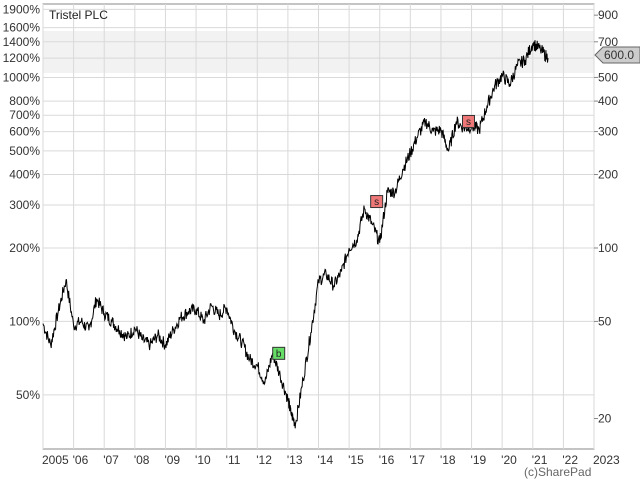 Image resolution: width=640 pixels, height=480 pixels. Describe the element at coordinates (203, 460) in the screenshot. I see `x-tick-label: '10` at that location.